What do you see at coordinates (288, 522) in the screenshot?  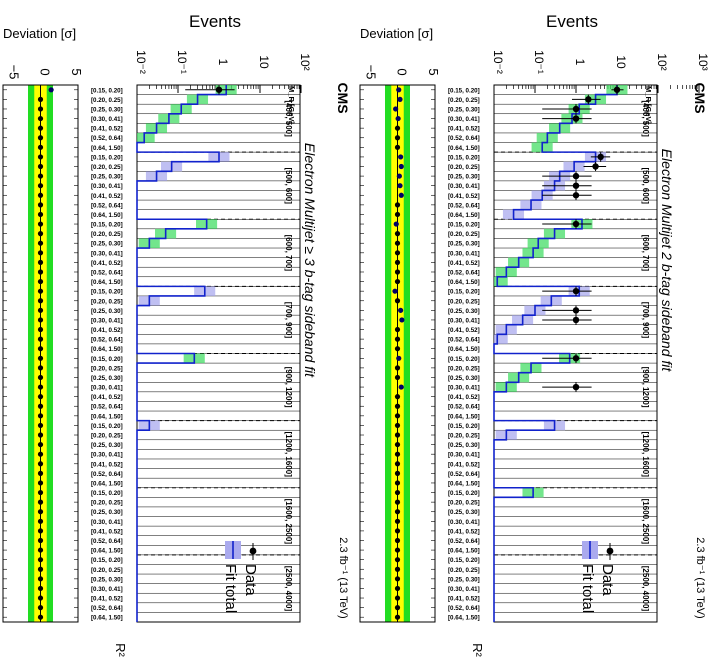 I see `mr-band-label: [1600, 2500]` at bounding box center [288, 522].